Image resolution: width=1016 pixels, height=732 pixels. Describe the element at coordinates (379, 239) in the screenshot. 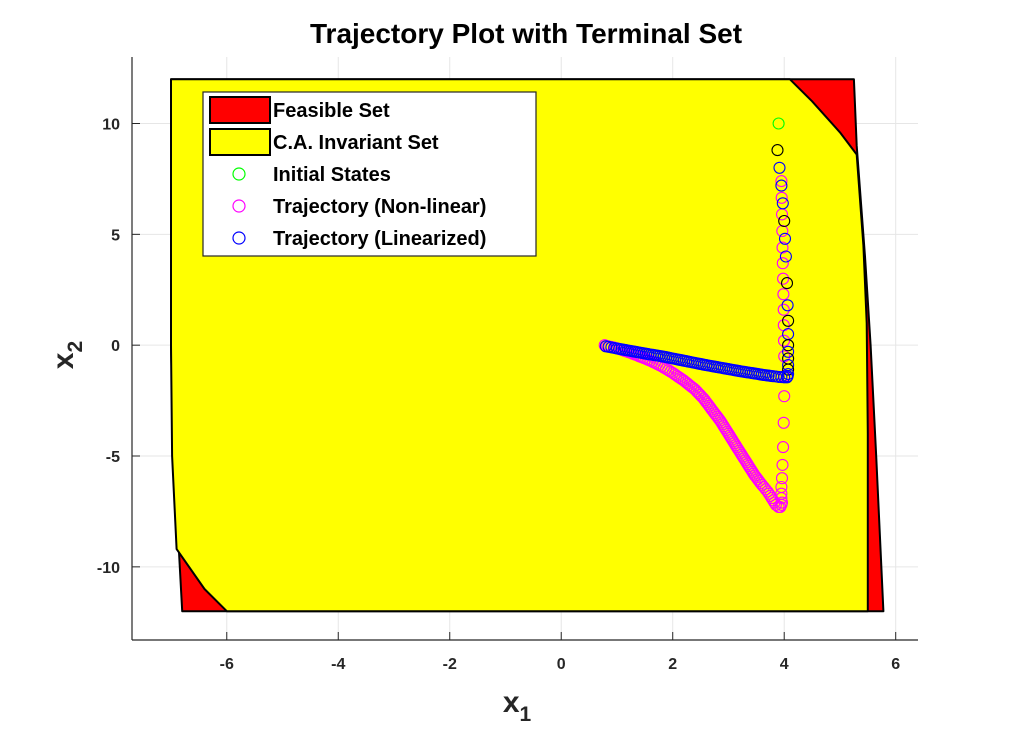

I see `legend-label-trajectory-linearized: Trajectory (Linearized)` at that location.